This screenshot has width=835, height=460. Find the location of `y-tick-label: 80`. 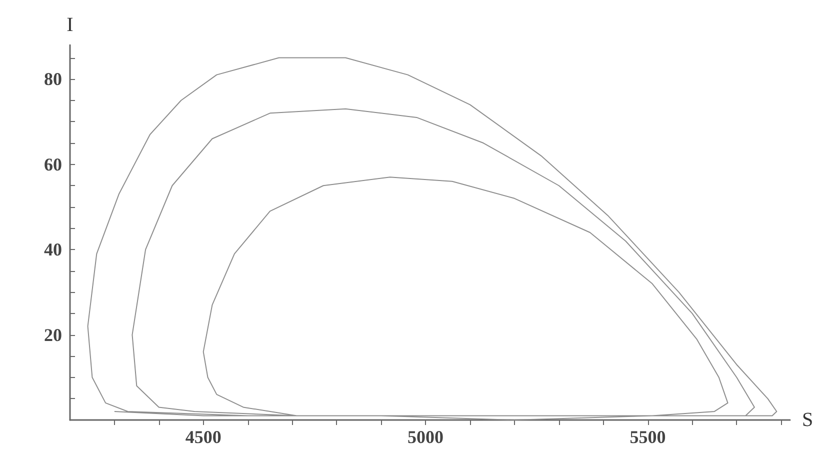

y-tick-label: 80 is located at coordinates (53, 79).